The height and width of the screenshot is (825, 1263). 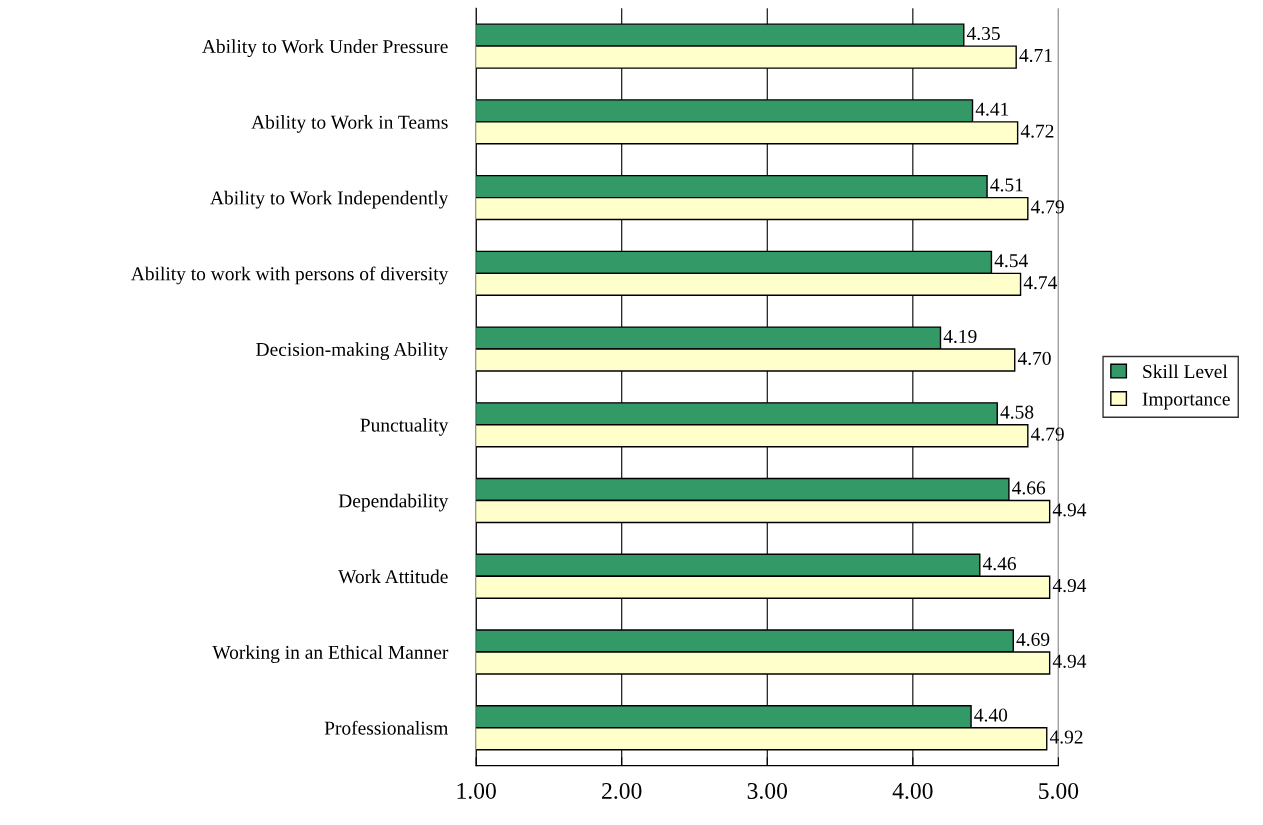 I want to click on data-label: 4.58, so click(x=1017, y=412).